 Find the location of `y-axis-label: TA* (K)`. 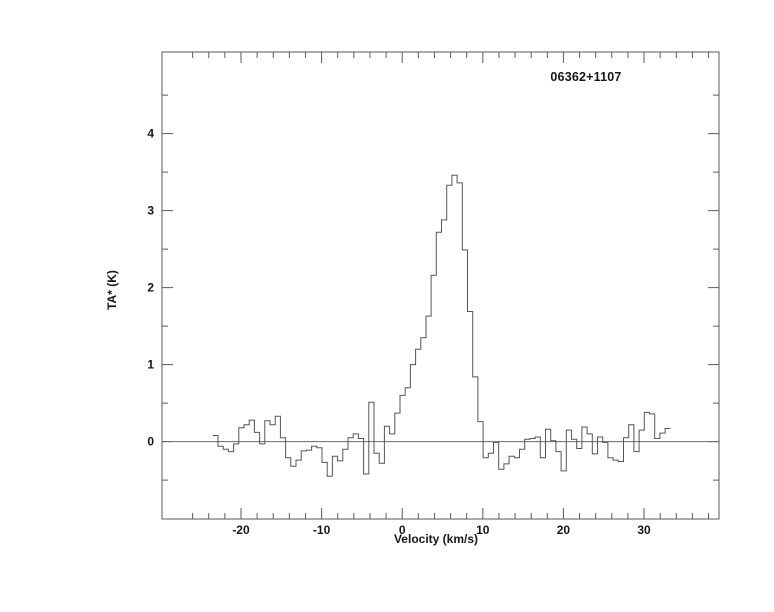

y-axis-label: TA* (K) is located at coordinates (112, 290).